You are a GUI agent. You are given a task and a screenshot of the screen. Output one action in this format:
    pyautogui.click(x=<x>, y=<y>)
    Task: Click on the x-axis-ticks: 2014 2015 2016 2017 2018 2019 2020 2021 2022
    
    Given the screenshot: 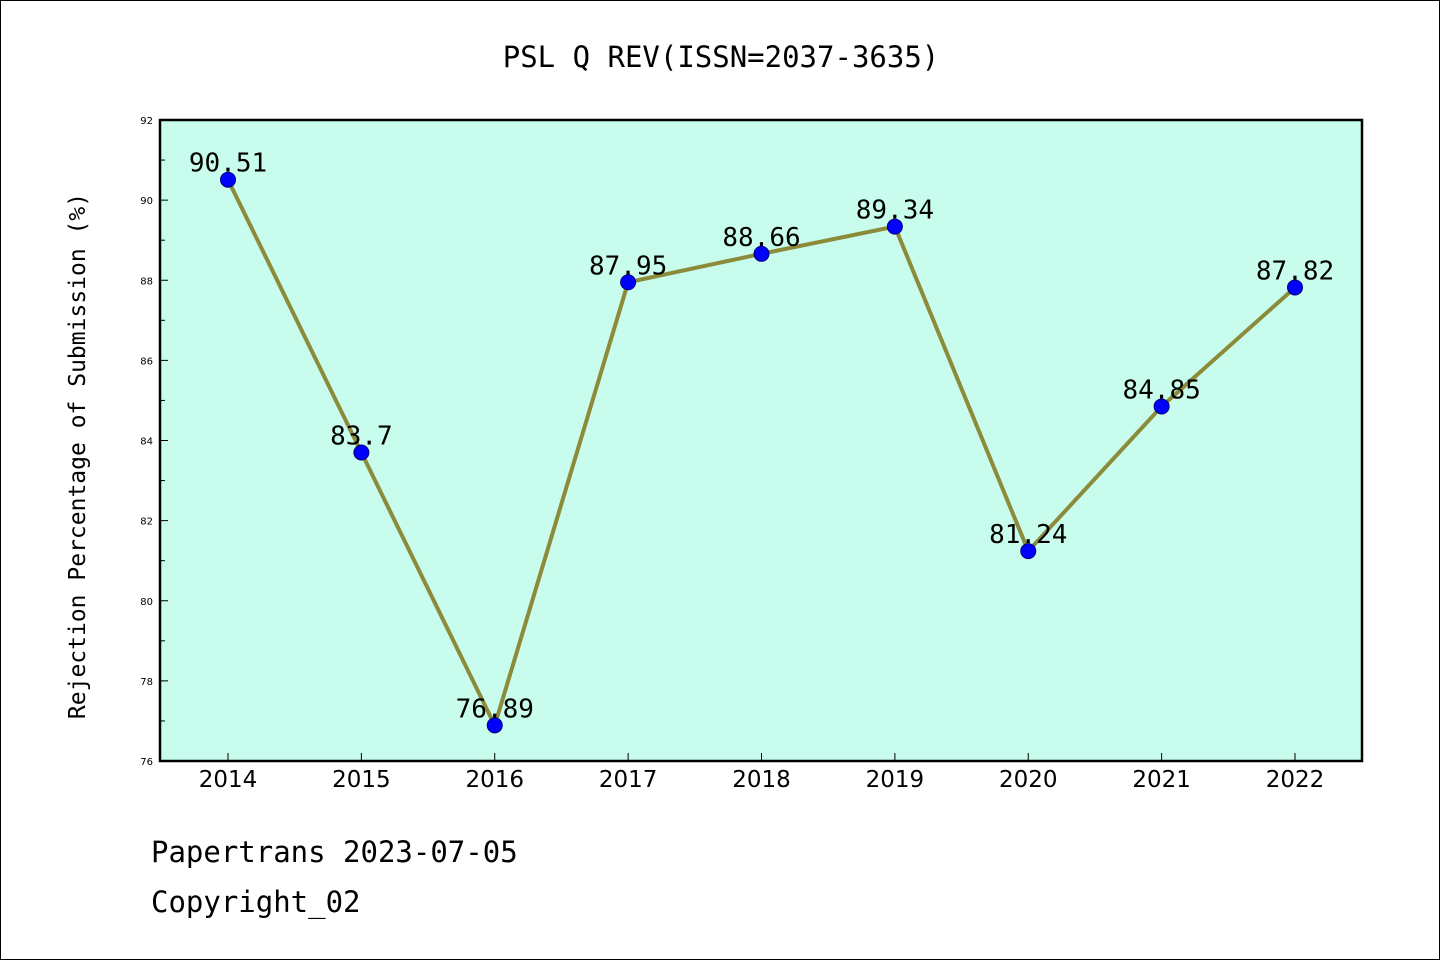 What is the action you would take?
    pyautogui.click(x=762, y=773)
    